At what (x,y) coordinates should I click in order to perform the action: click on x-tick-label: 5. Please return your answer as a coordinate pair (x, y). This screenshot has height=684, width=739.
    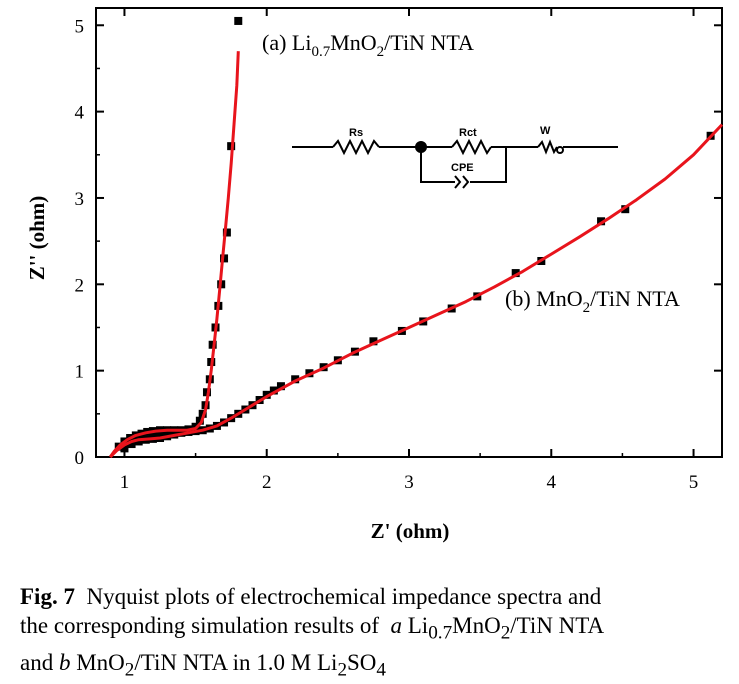
    Looking at the image, I should click on (694, 482).